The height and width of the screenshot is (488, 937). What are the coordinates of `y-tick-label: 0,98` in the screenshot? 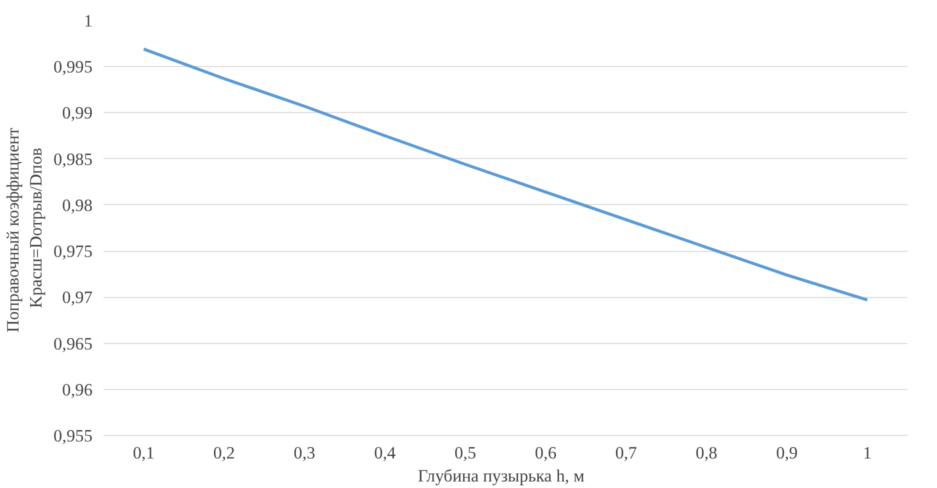 It's located at (77, 205).